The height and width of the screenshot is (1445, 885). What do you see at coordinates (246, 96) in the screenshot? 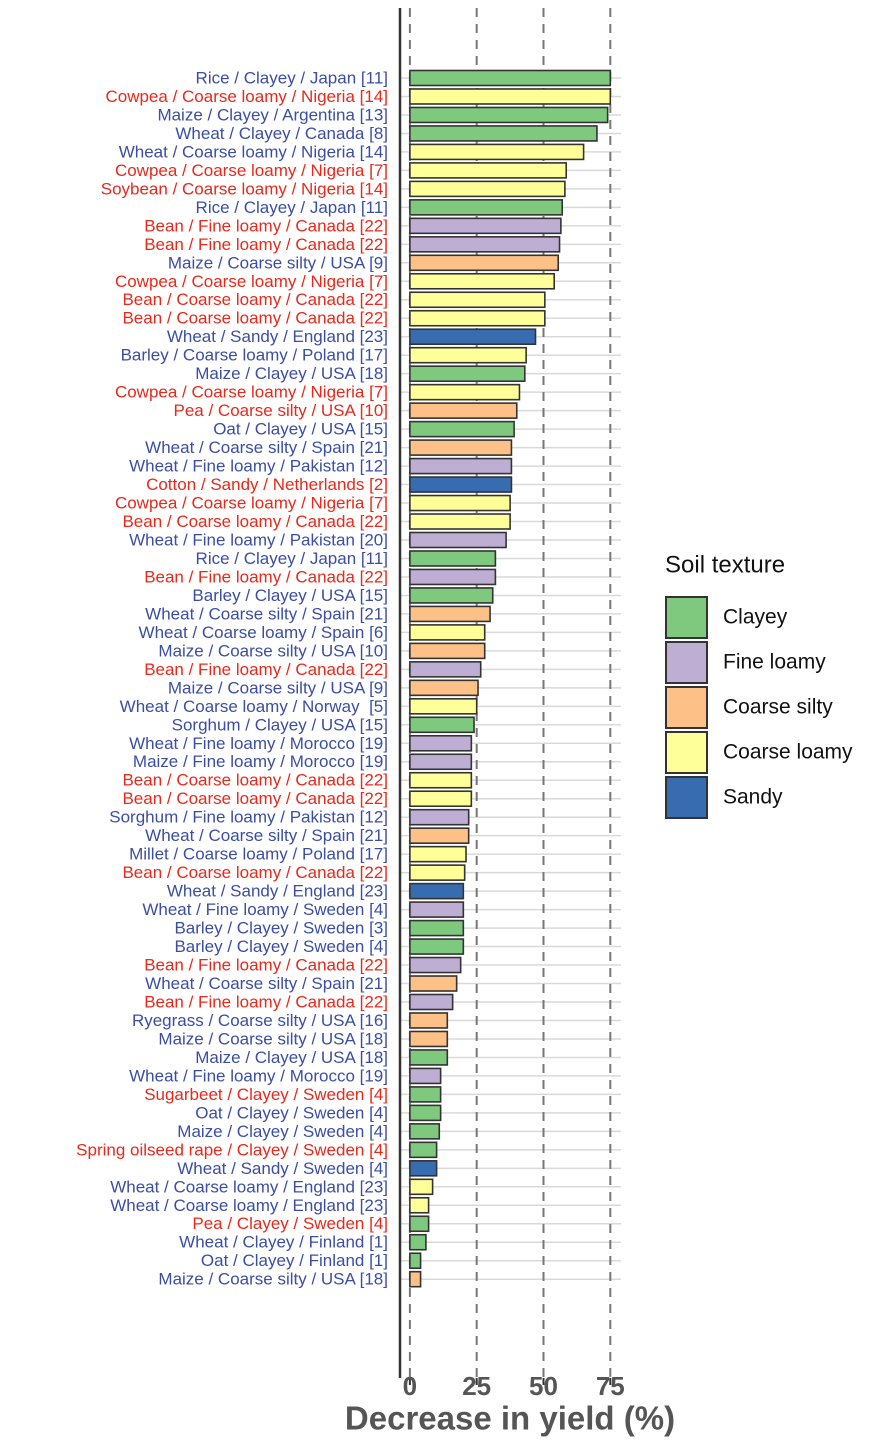
I see `y-tick-label: Cowpea / Coarse loamy / Nigeria [14]` at bounding box center [246, 96].